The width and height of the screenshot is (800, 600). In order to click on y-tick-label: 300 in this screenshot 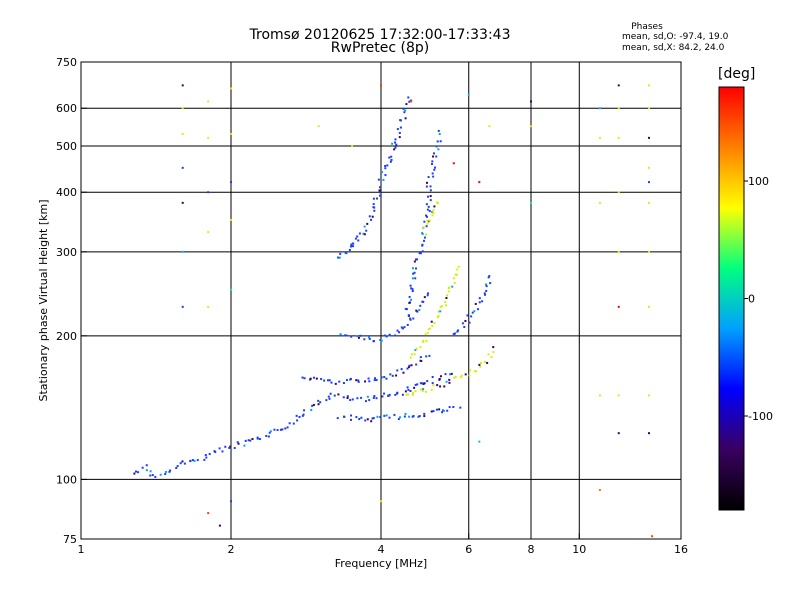, I will do `click(66, 252)`.